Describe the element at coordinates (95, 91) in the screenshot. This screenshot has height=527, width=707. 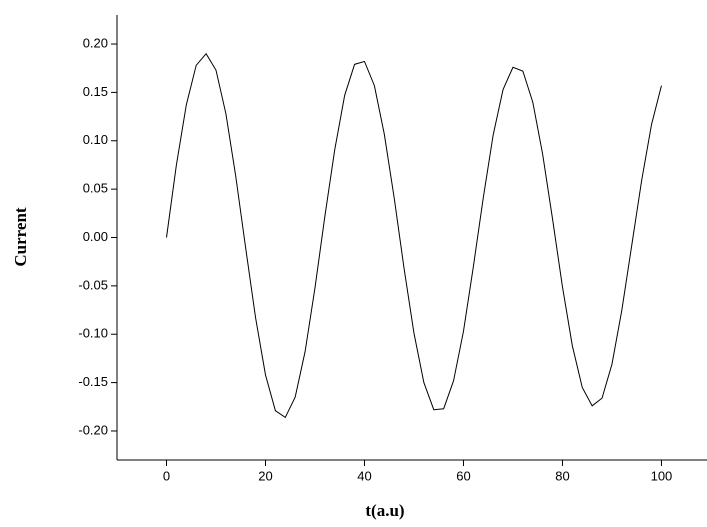
I see `y-tick-label: 0.15` at that location.